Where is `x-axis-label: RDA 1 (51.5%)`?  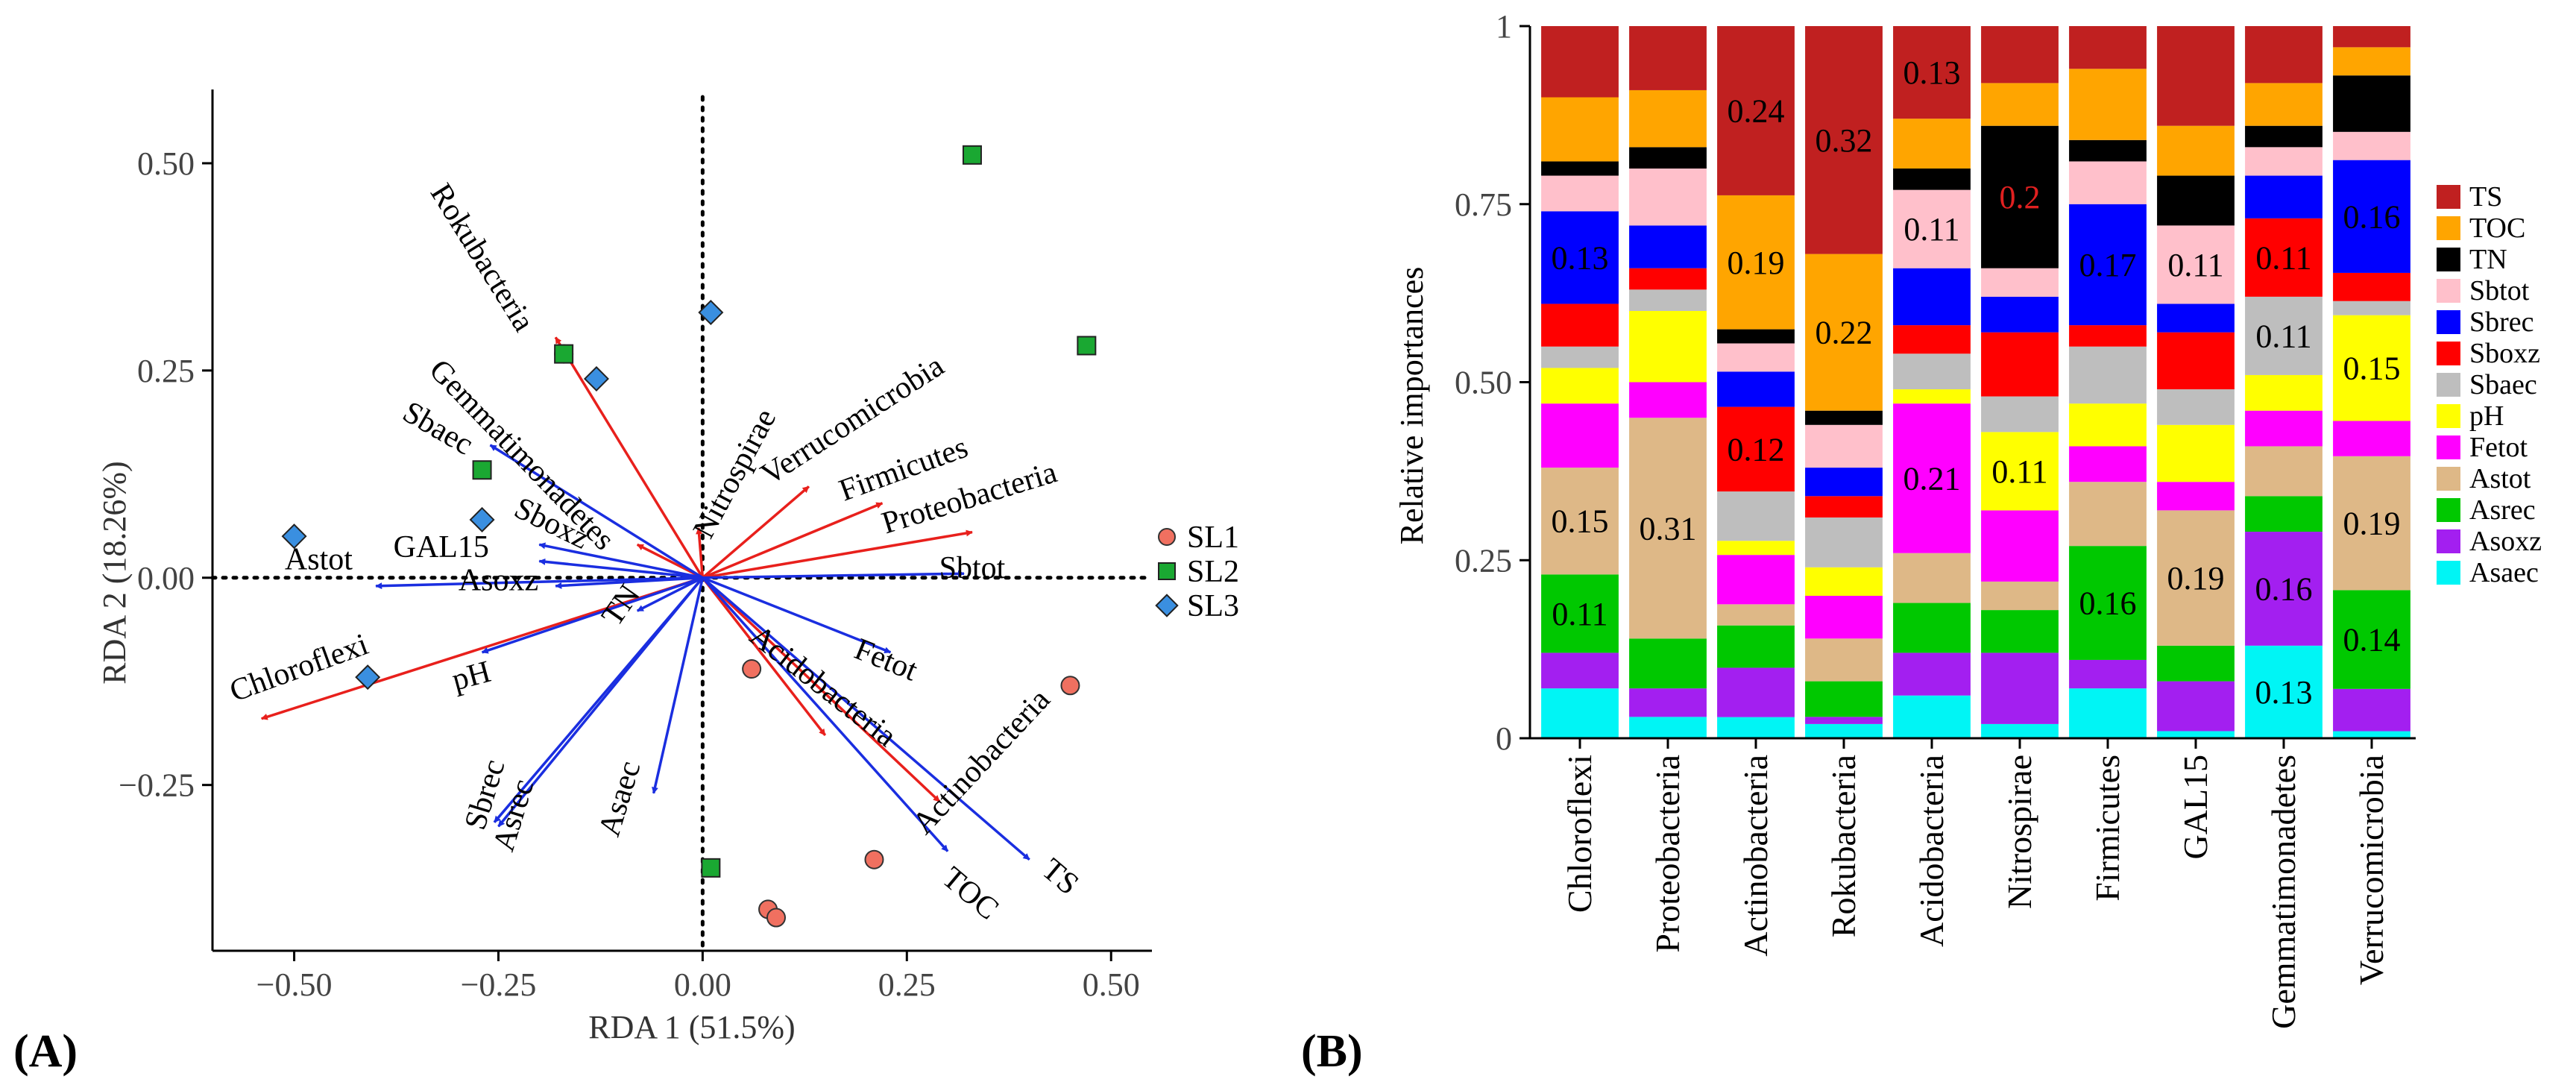
x-axis-label: RDA 1 (51.5%) is located at coordinates (691, 1027).